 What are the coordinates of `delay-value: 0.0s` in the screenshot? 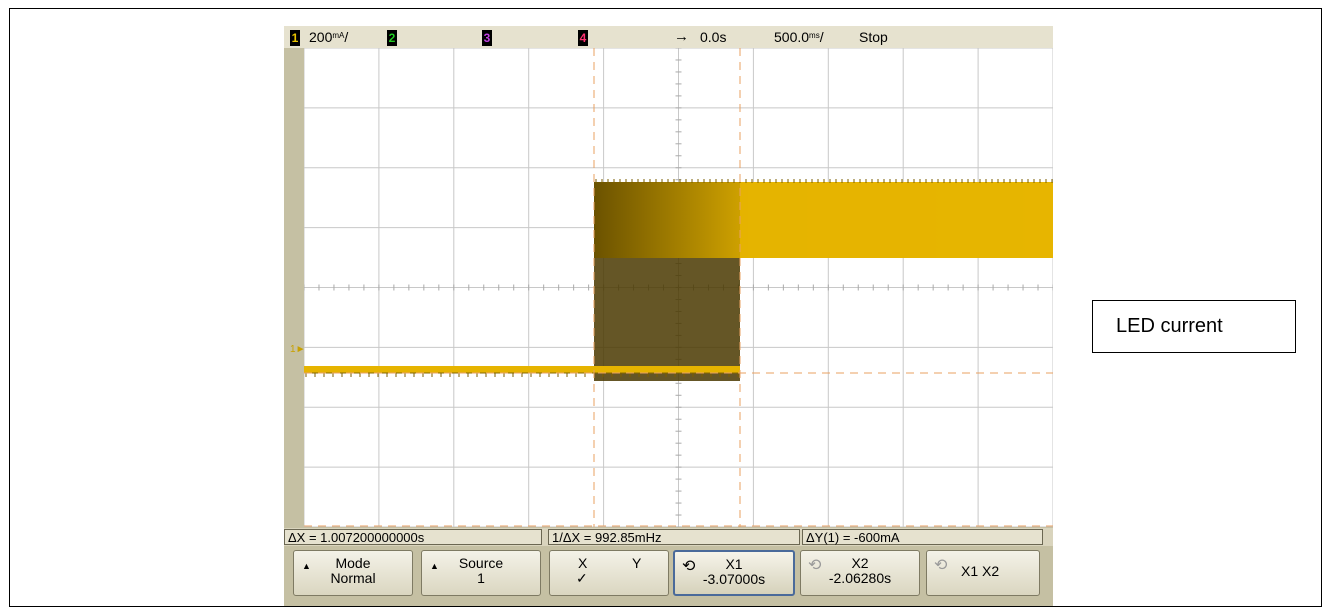 It's located at (713, 37).